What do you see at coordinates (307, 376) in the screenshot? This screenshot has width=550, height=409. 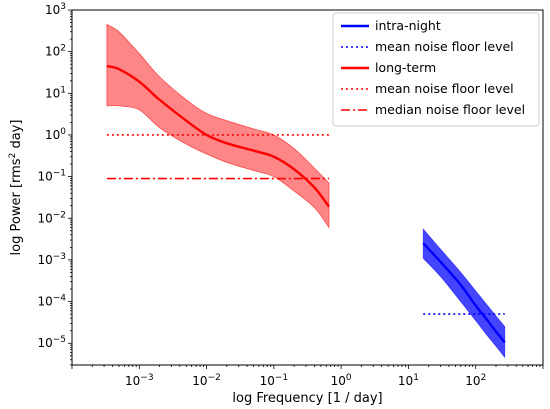 I see `x-axis-ticks: 10⁻³ 10⁻² 10⁻¹ 10⁰ 10¹ 10²` at bounding box center [307, 376].